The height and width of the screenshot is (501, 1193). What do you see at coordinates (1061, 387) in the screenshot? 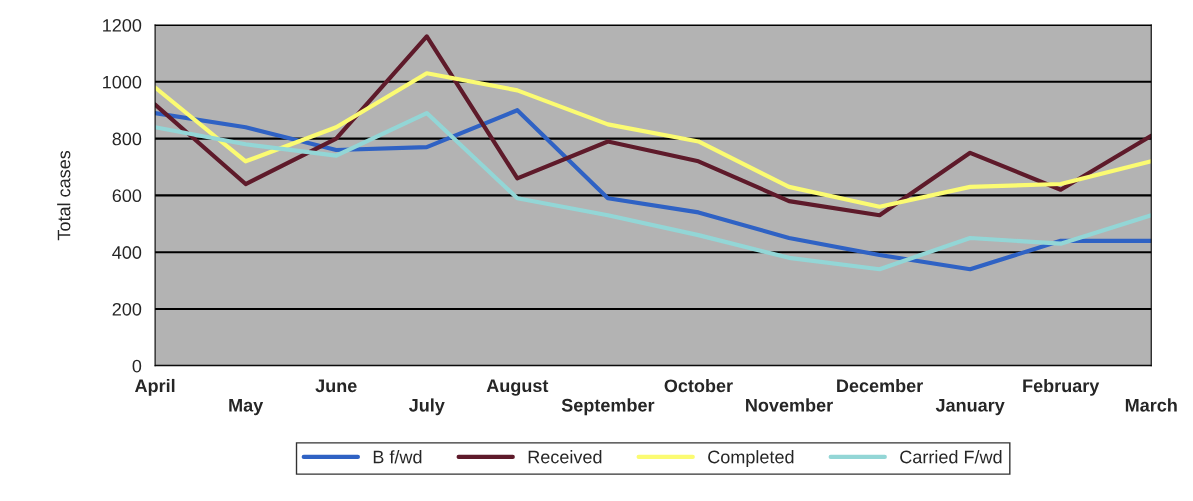
I see `x-tick-label: February` at bounding box center [1061, 387].